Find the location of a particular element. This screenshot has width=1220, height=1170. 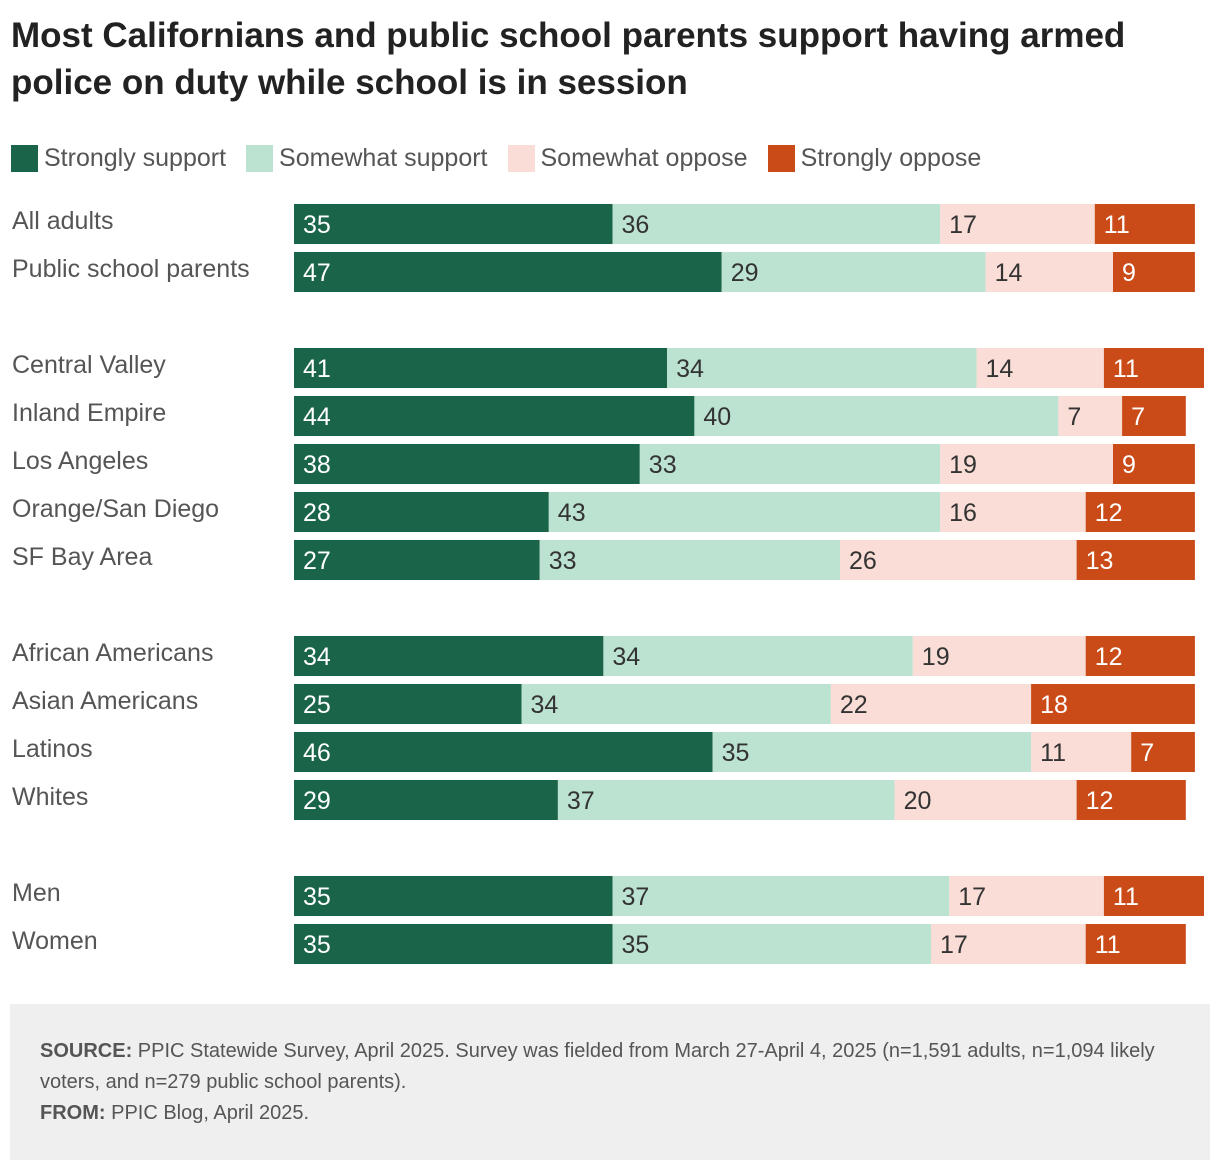

row-label-men: Men is located at coordinates (36, 893).